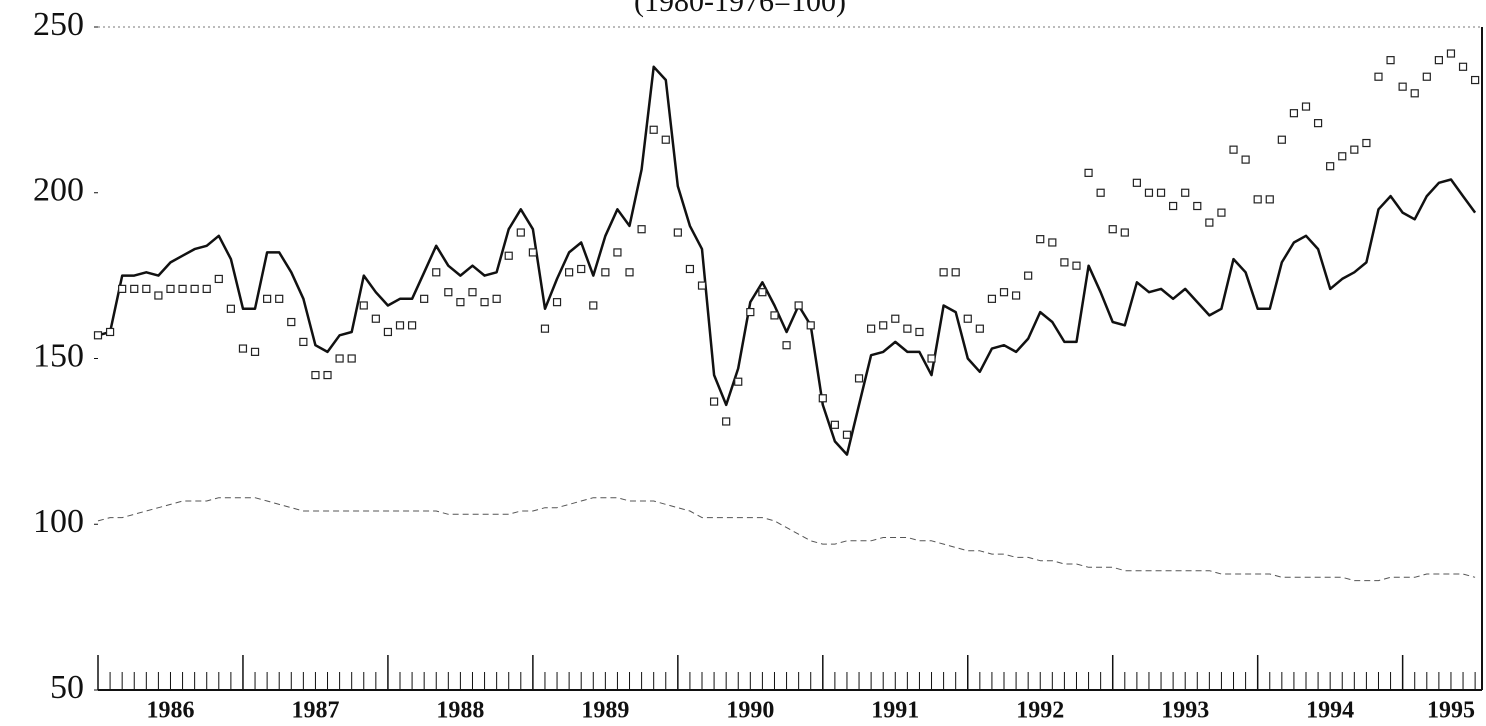  Describe the element at coordinates (1185, 711) in the screenshot. I see `x-tick-label: 1993` at that location.